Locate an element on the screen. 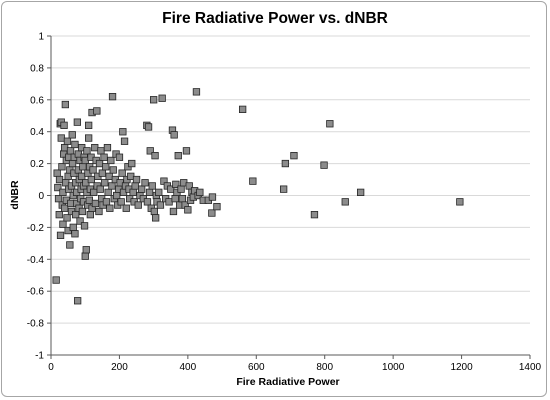 The width and height of the screenshot is (550, 400). y-tick-label: 0.2 is located at coordinates (37, 164).